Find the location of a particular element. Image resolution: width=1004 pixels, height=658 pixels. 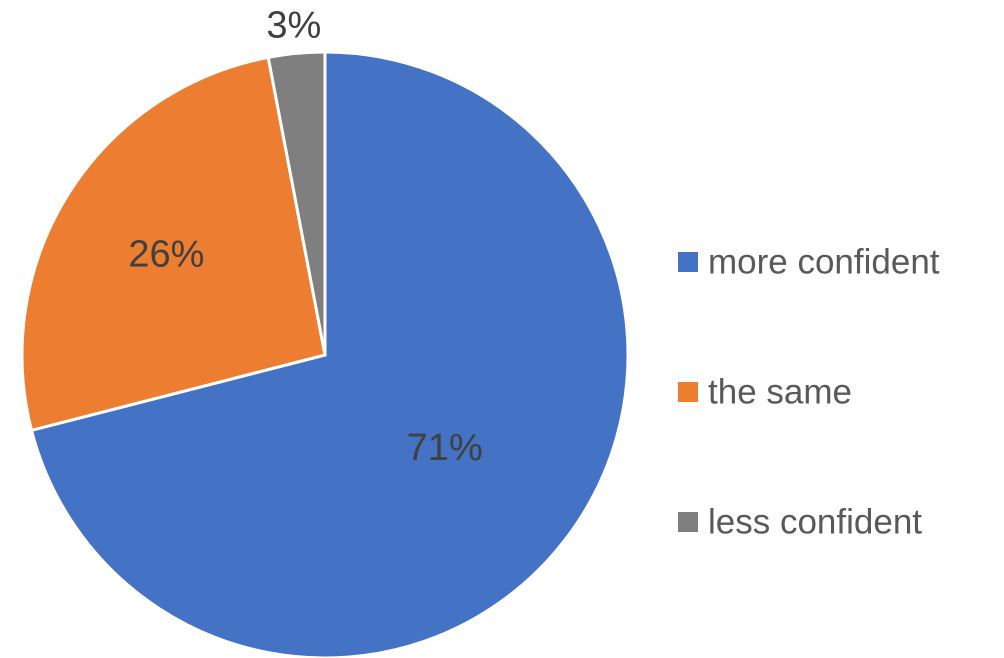

legend: more confident the same less confident is located at coordinates (809, 392).